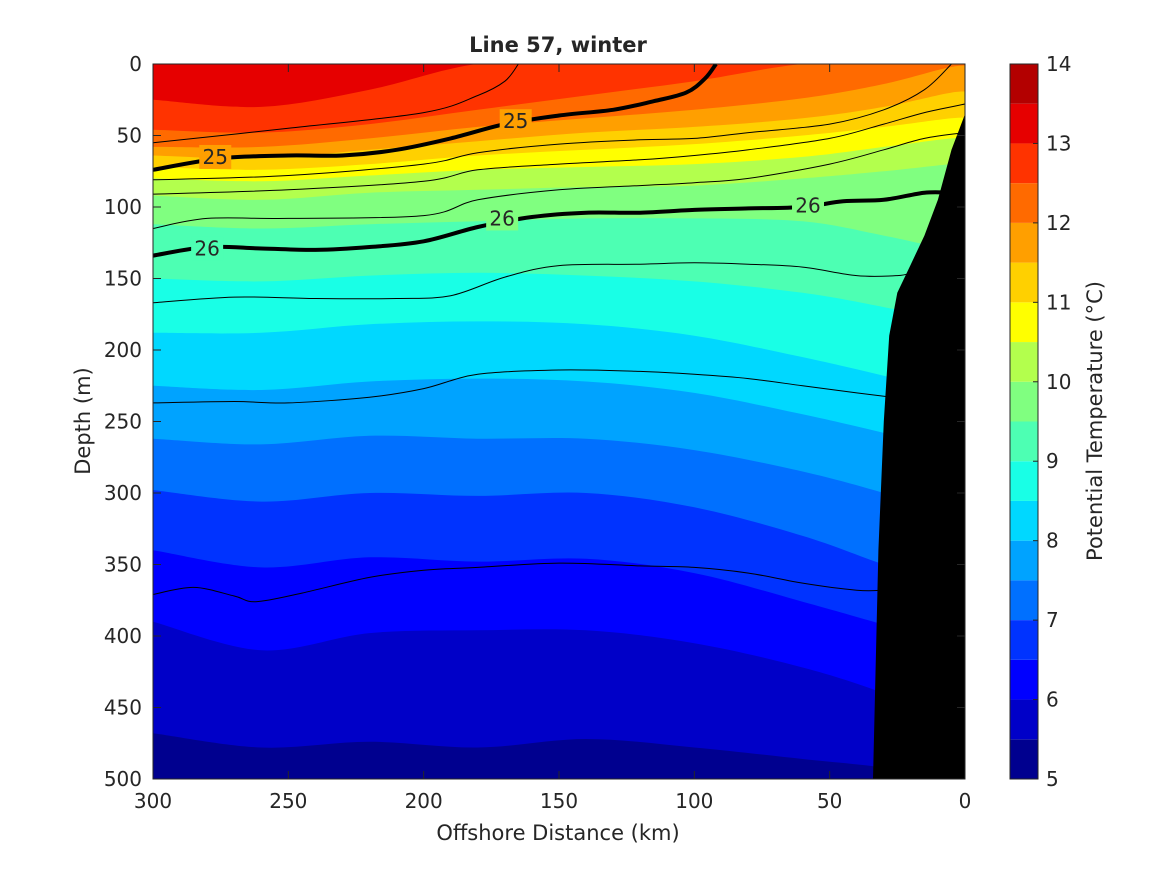 The width and height of the screenshot is (1167, 875). I want to click on x-tick-label: 300, so click(153, 801).